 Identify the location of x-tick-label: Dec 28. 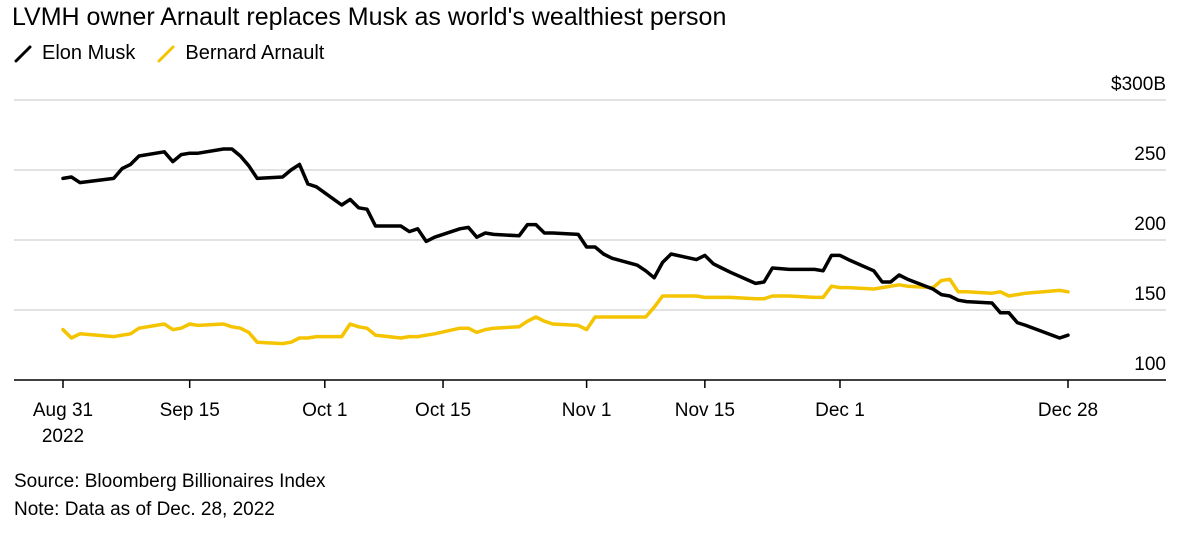
(1068, 410).